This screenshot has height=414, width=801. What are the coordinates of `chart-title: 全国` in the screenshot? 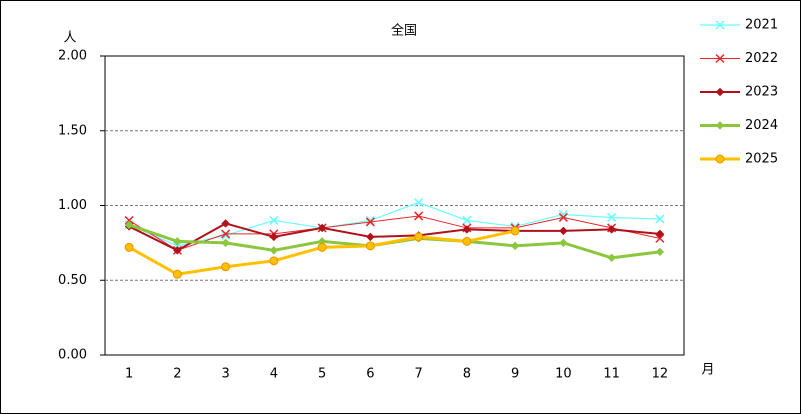 It's located at (404, 31).